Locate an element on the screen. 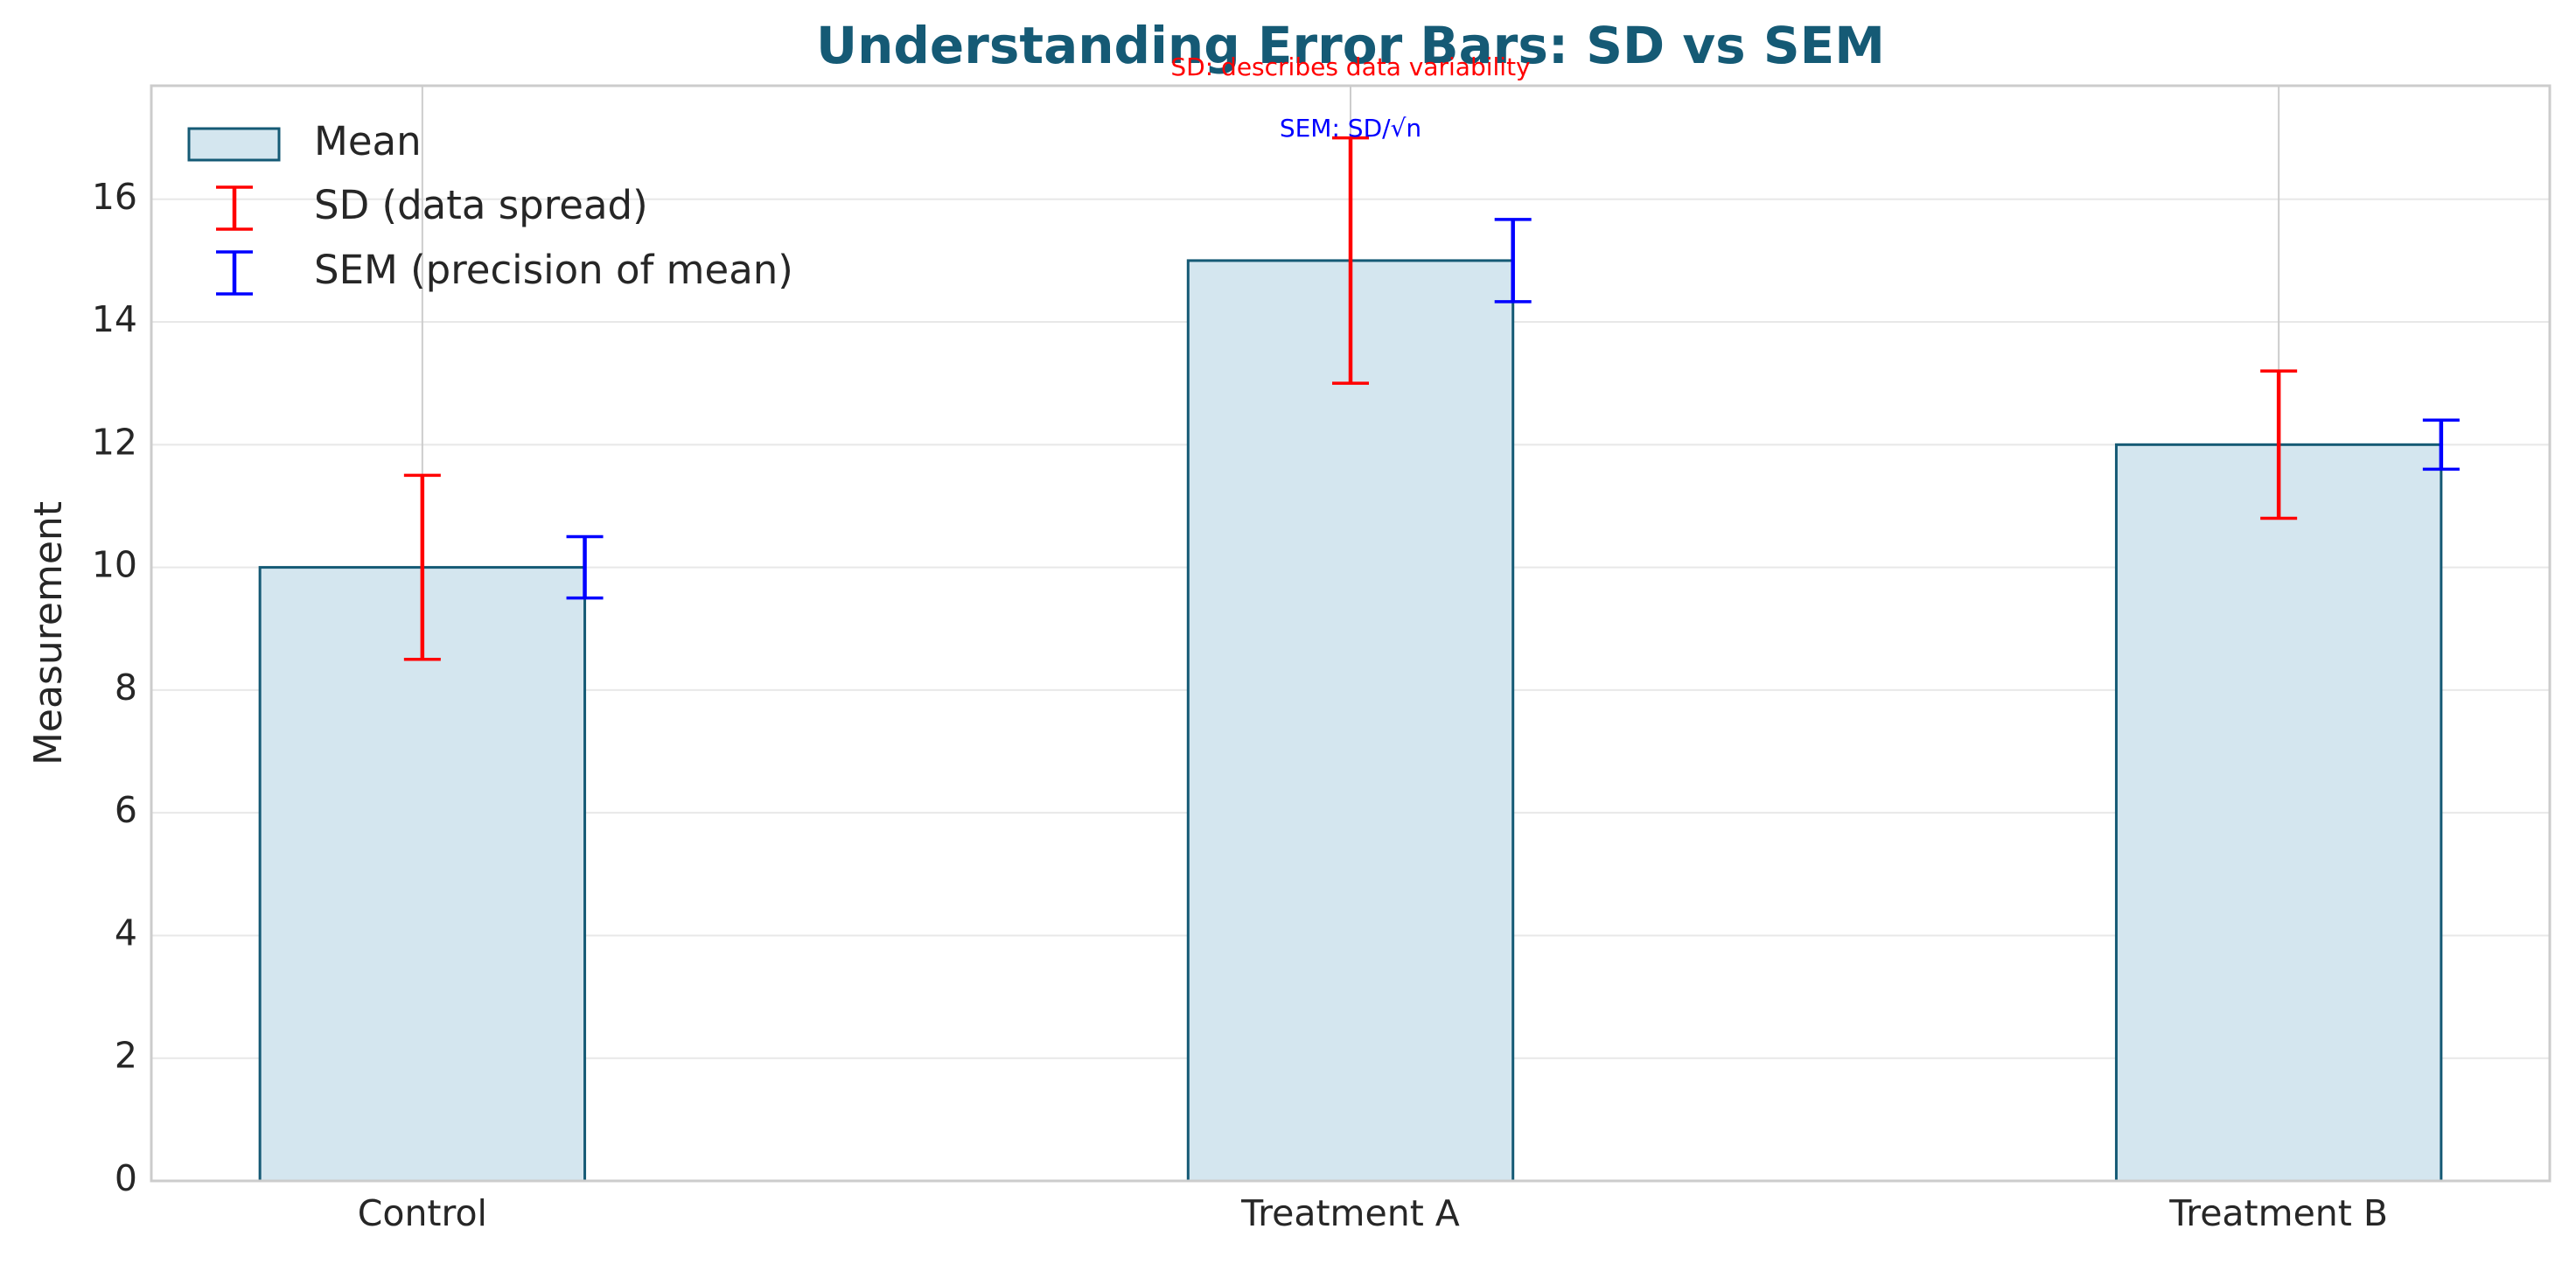 The image size is (2576, 1264). y-tick-label: 12 is located at coordinates (114, 442).